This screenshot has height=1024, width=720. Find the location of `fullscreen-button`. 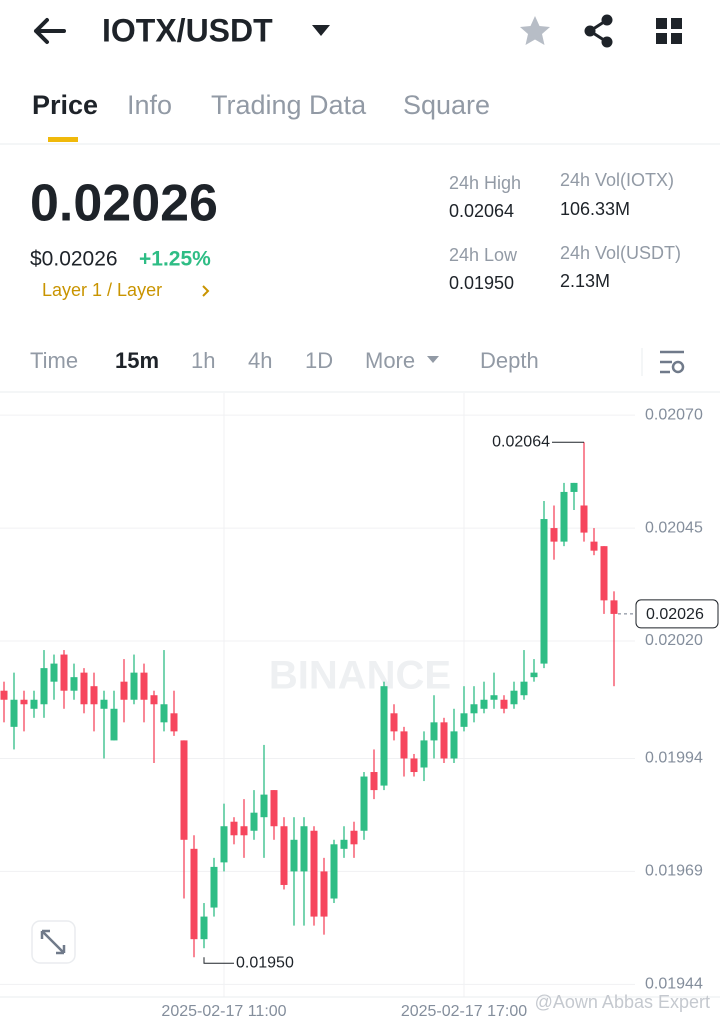

fullscreen-button is located at coordinates (53, 942).